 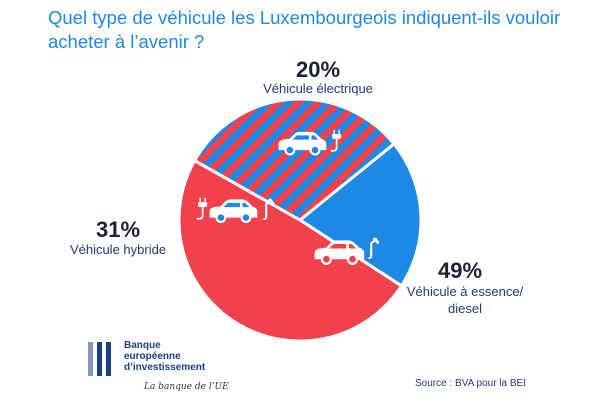 What do you see at coordinates (470, 383) in the screenshot?
I see `source-note: Source : BVA pour la BEI` at bounding box center [470, 383].